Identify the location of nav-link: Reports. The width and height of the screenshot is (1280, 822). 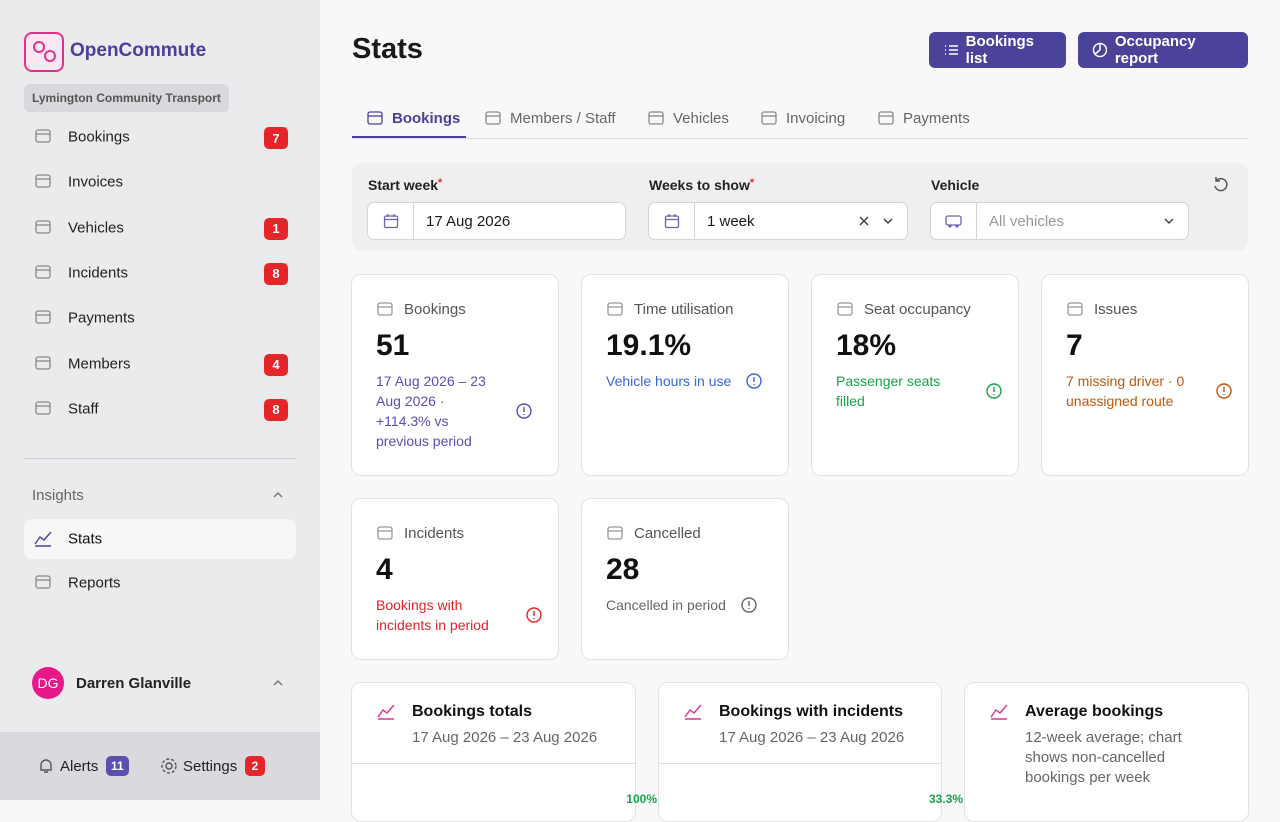
(94, 583).